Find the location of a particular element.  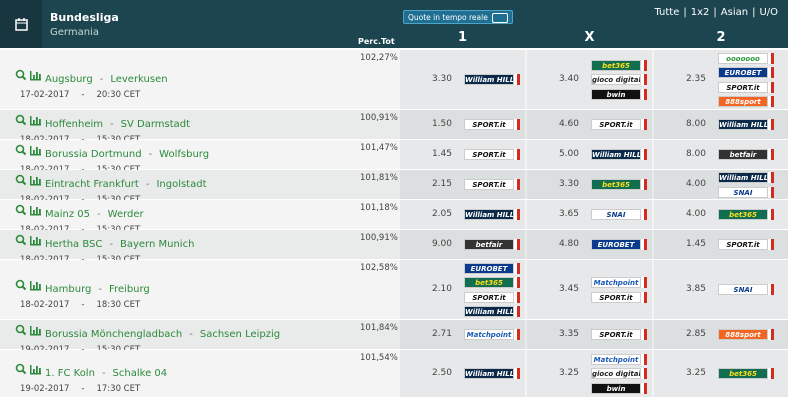

toggle-switch is located at coordinates (500, 18).